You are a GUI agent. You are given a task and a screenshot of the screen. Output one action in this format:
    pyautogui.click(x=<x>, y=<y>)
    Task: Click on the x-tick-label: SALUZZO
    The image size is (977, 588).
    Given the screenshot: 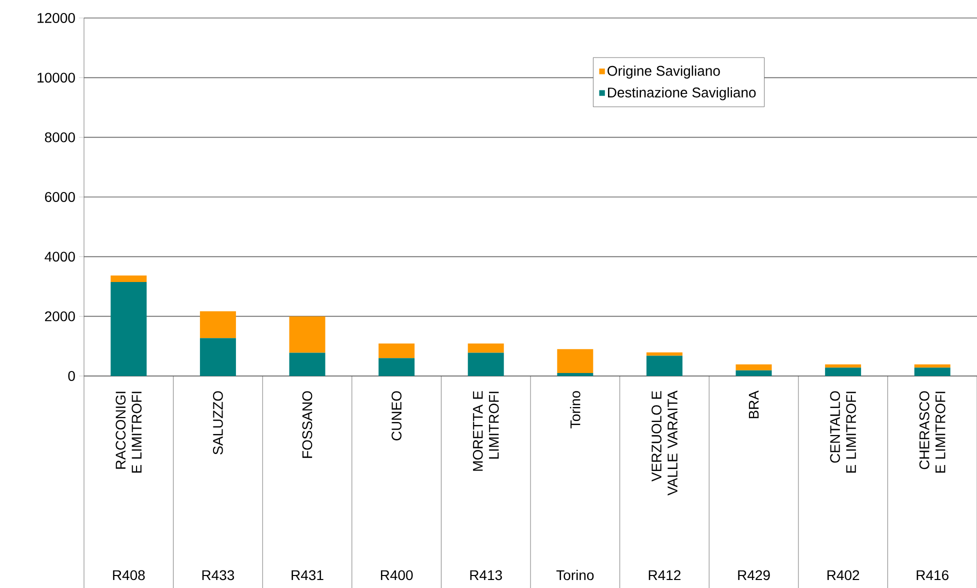 What is the action you would take?
    pyautogui.click(x=217, y=422)
    